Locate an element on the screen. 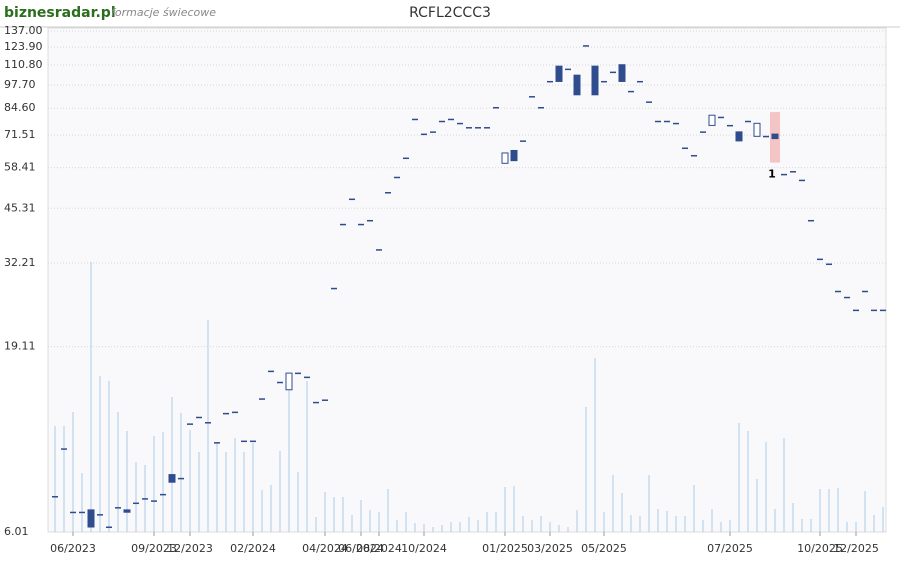 This screenshot has height=564, width=900. y-tick-label: 58.41 is located at coordinates (20, 167).